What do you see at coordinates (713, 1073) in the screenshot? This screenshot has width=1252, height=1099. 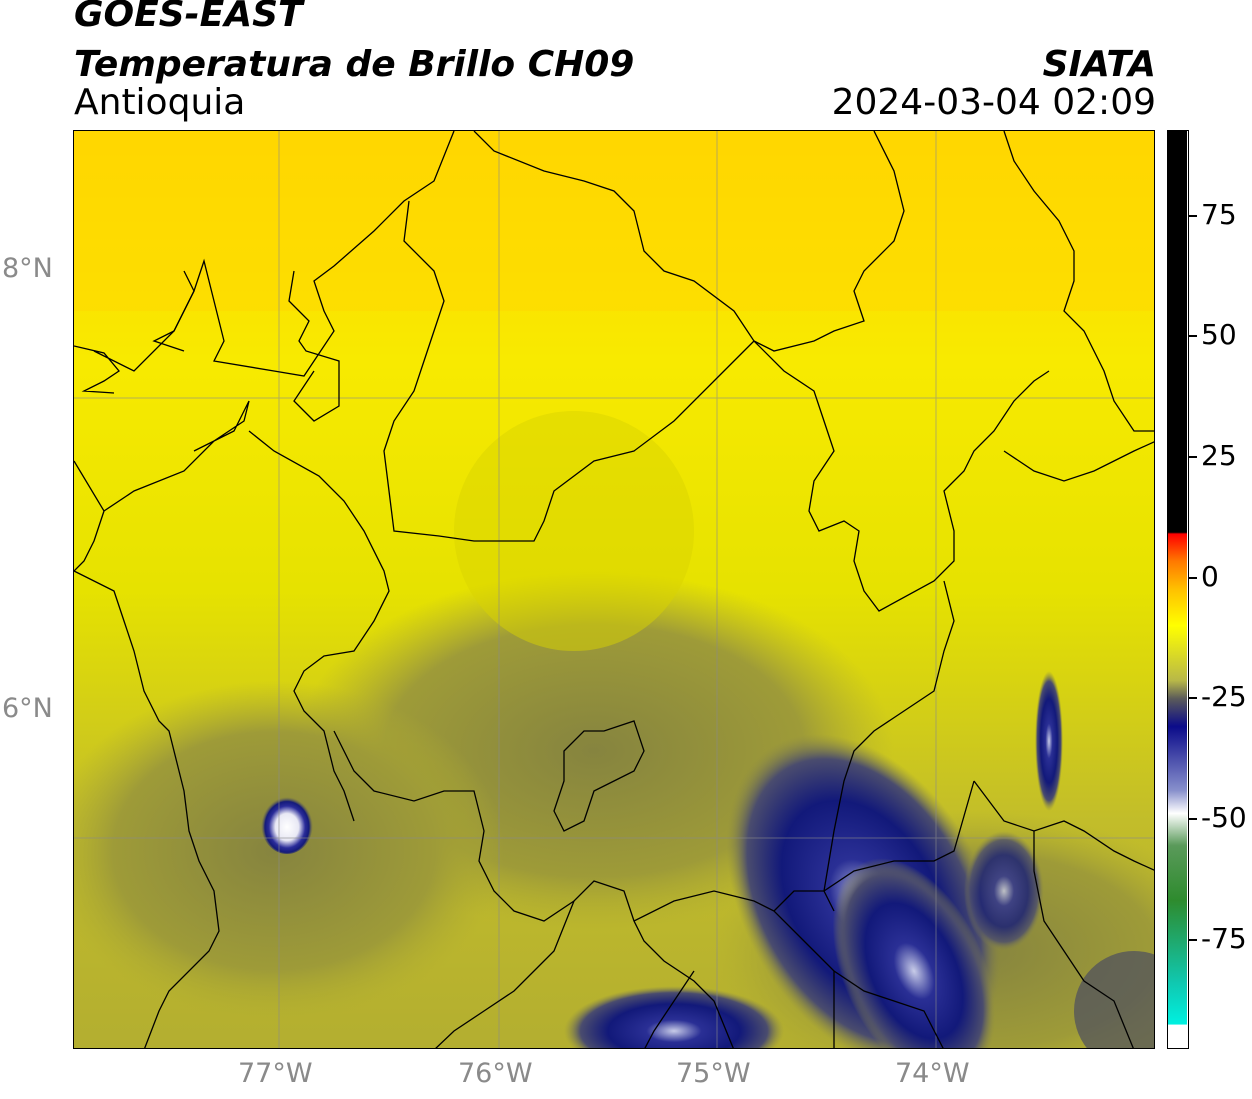 I see `lon-label-75w: 75°W` at bounding box center [713, 1073].